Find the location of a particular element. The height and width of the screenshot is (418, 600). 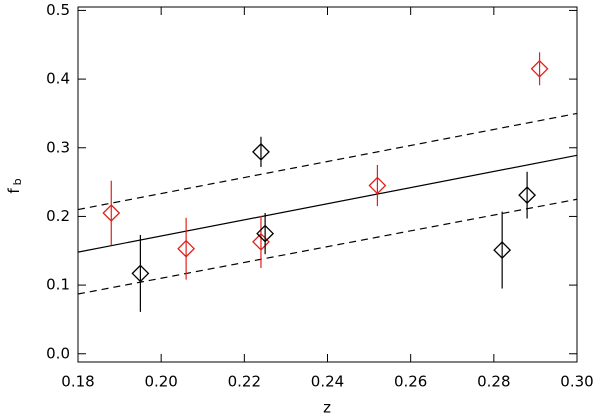

y-tick-label: 0.0 is located at coordinates (58, 353).